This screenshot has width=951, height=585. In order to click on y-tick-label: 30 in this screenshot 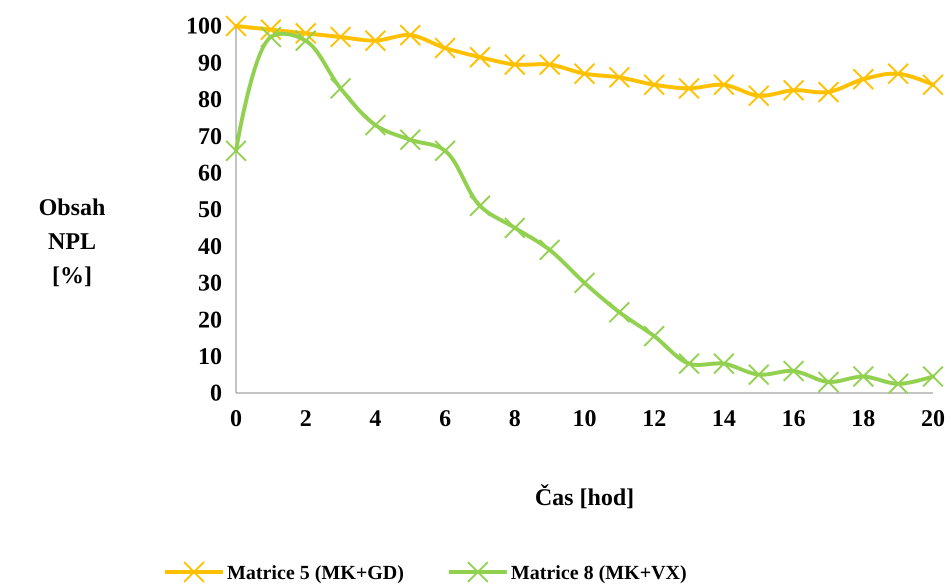, I will do `click(210, 283)`.